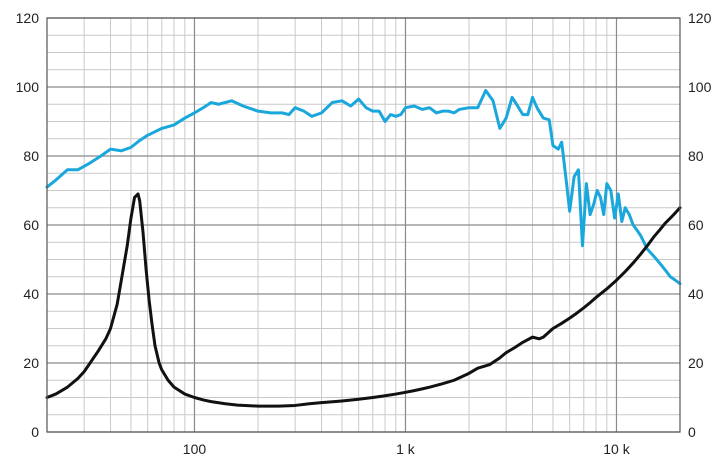 This screenshot has width=727, height=464. I want to click on x-tick-label: 100, so click(195, 449).